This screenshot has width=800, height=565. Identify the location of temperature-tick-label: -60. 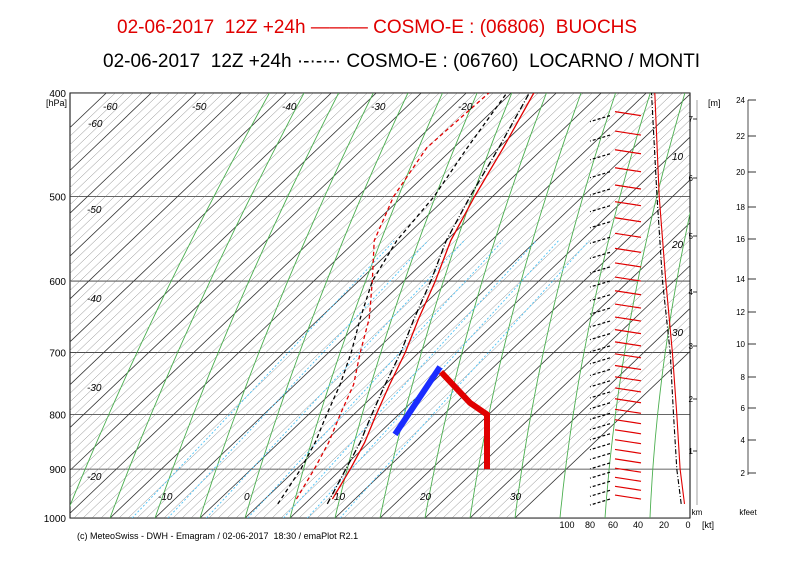
(95, 124).